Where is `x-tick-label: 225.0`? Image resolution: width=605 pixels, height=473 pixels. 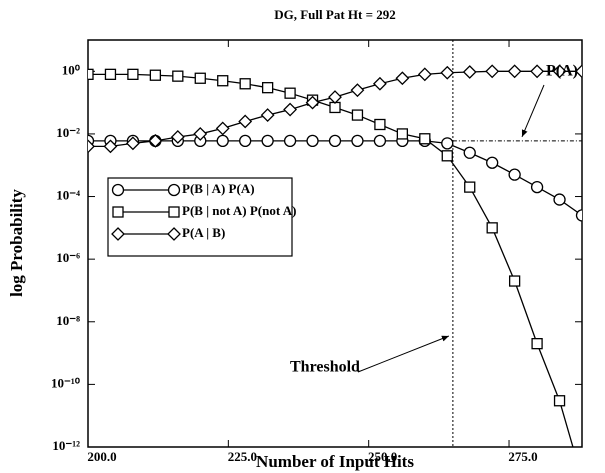 x-tick-label: 225.0 is located at coordinates (242, 456).